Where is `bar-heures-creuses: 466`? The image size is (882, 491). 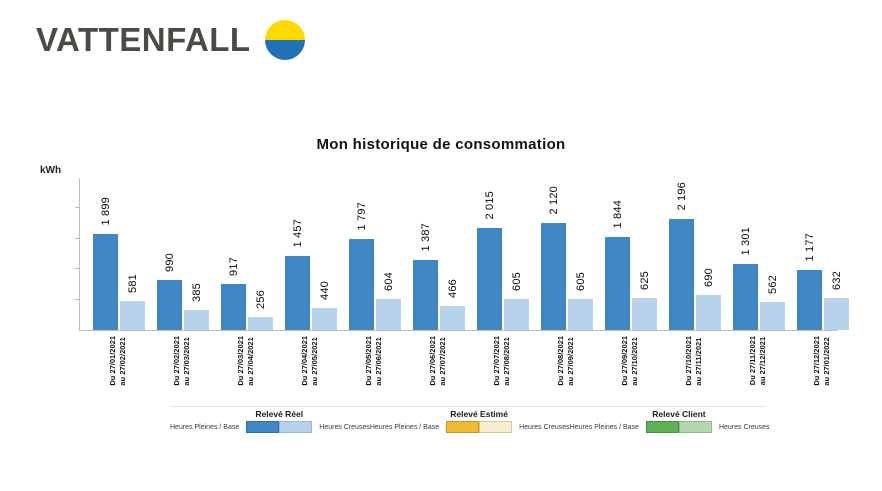
bar-heures-creuses: 466 is located at coordinates (452, 304).